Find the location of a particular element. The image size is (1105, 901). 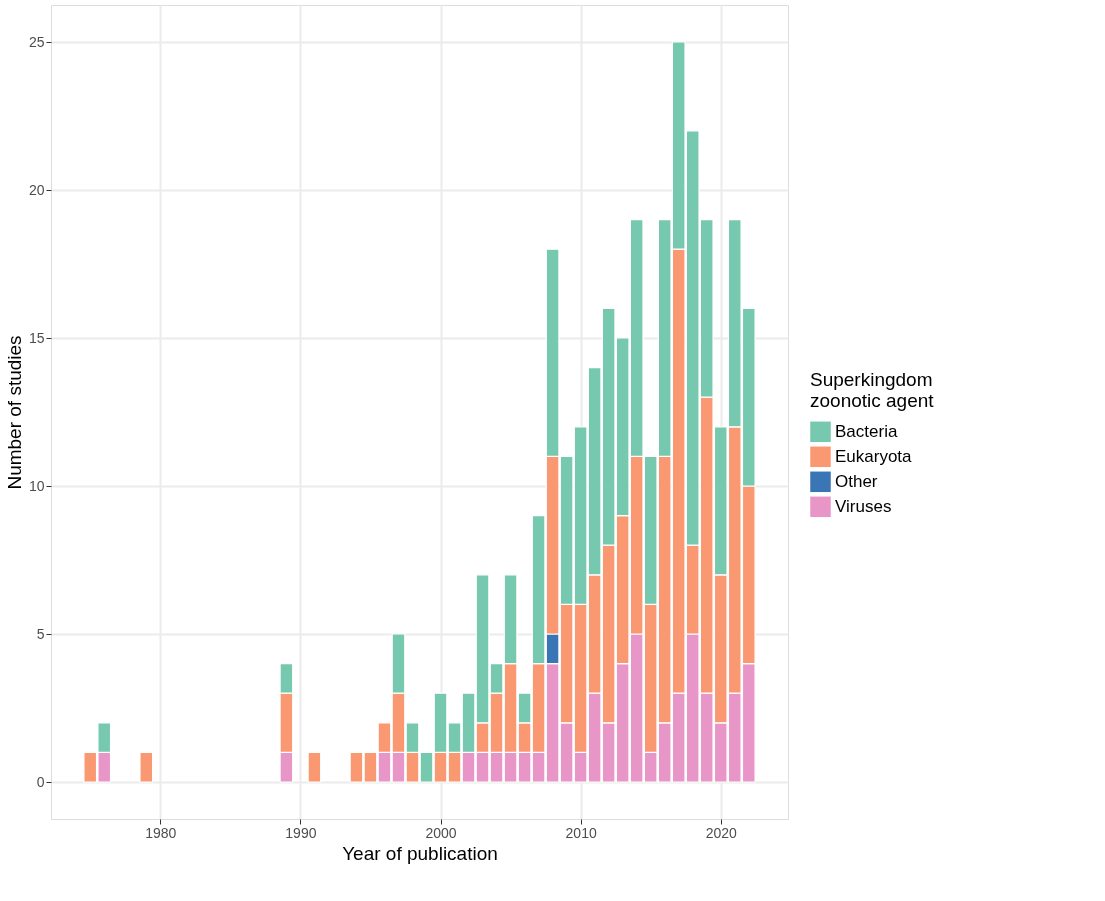

y-tick-label: 5 is located at coordinates (40, 633).